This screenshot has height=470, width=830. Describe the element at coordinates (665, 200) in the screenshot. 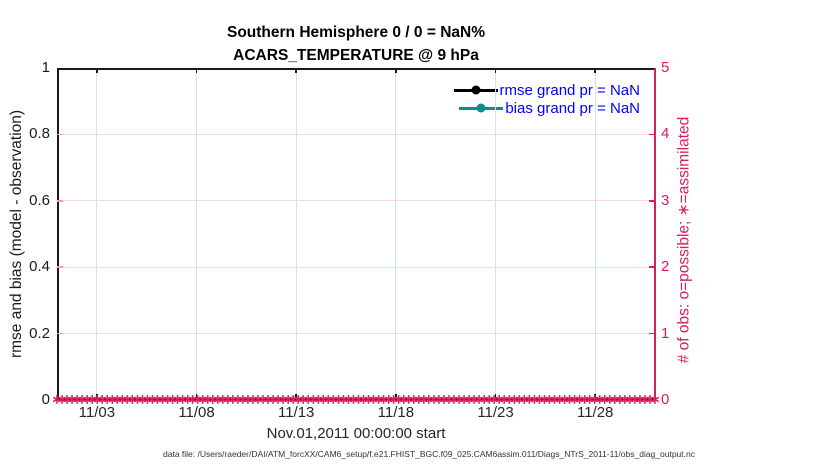

I see `y-tick-label-right: 3` at that location.